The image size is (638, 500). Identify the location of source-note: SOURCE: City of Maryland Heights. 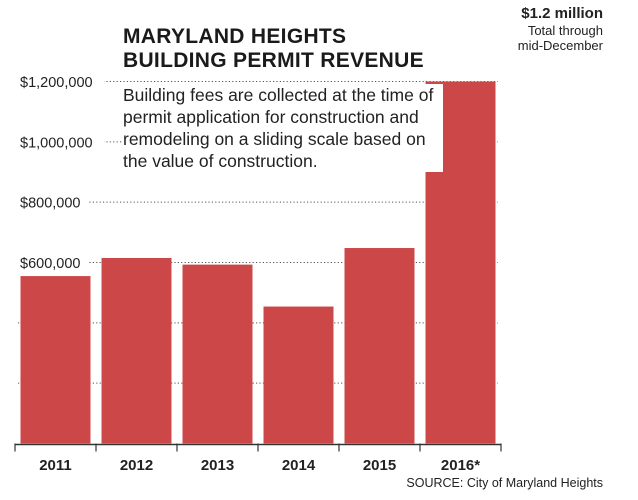
(504, 483).